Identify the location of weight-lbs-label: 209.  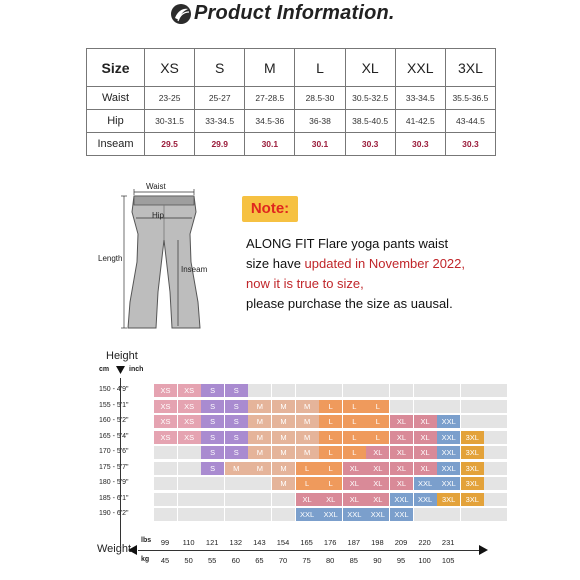
(401, 542).